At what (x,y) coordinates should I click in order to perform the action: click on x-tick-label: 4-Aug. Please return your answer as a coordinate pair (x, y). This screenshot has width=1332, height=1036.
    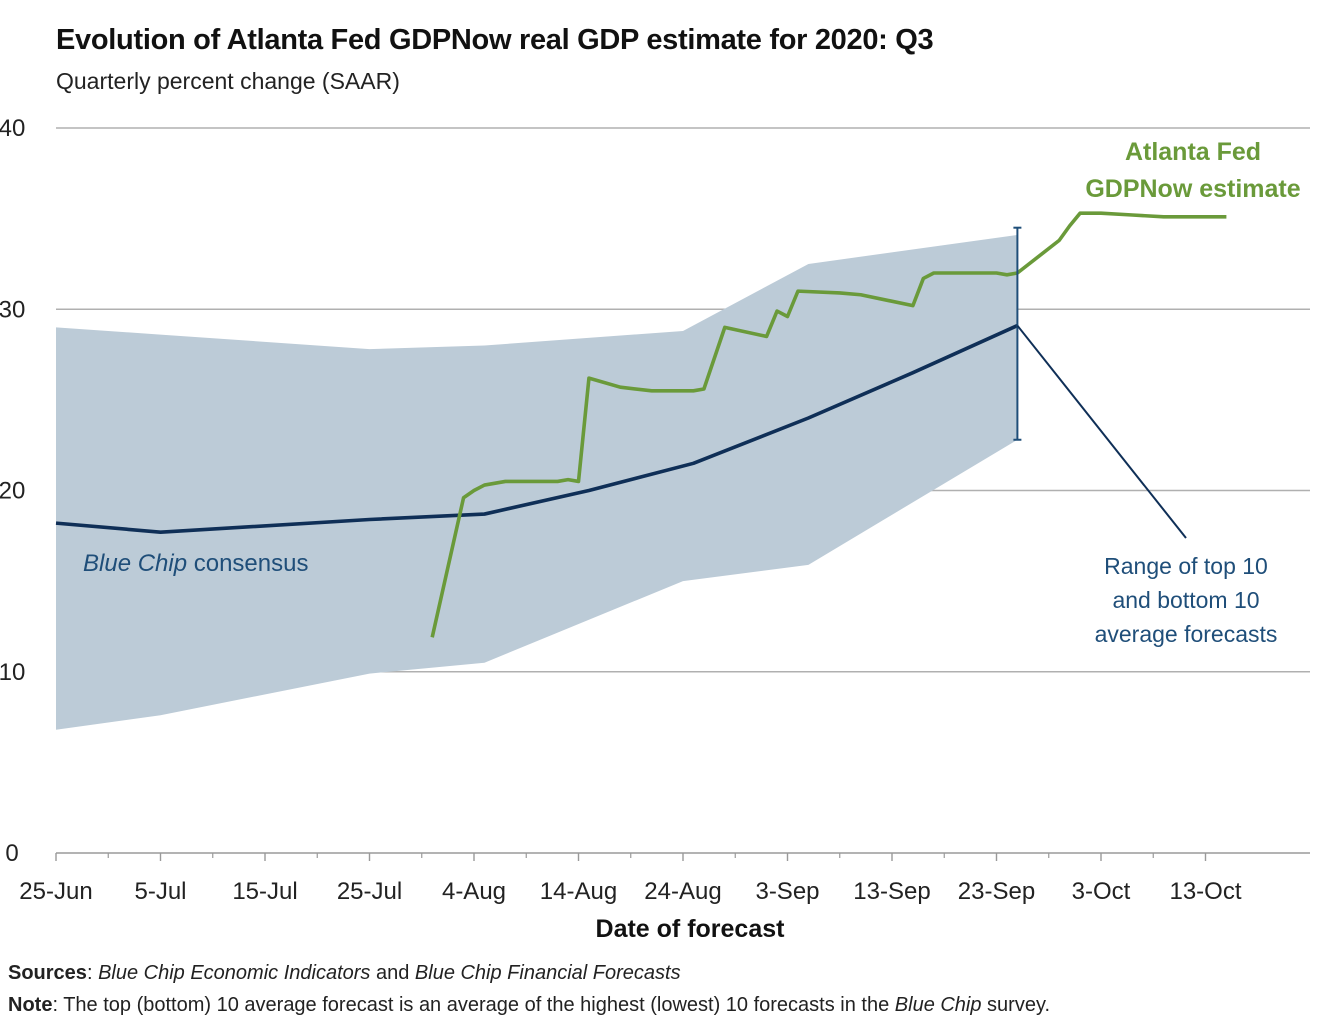
    Looking at the image, I should click on (474, 891).